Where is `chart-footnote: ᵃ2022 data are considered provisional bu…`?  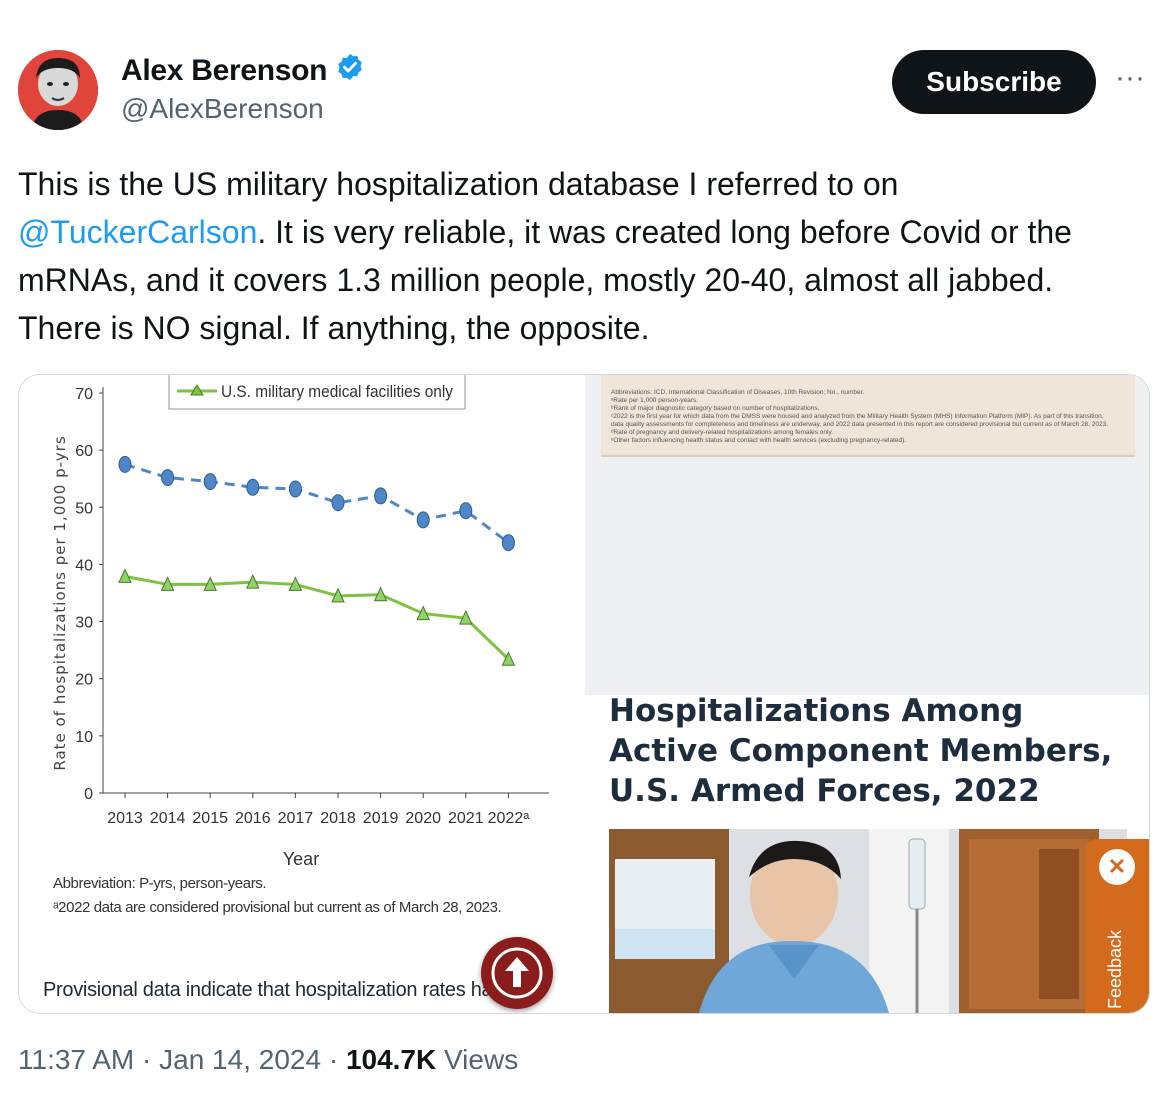 chart-footnote: ᵃ2022 data are considered provisional bu… is located at coordinates (277, 907).